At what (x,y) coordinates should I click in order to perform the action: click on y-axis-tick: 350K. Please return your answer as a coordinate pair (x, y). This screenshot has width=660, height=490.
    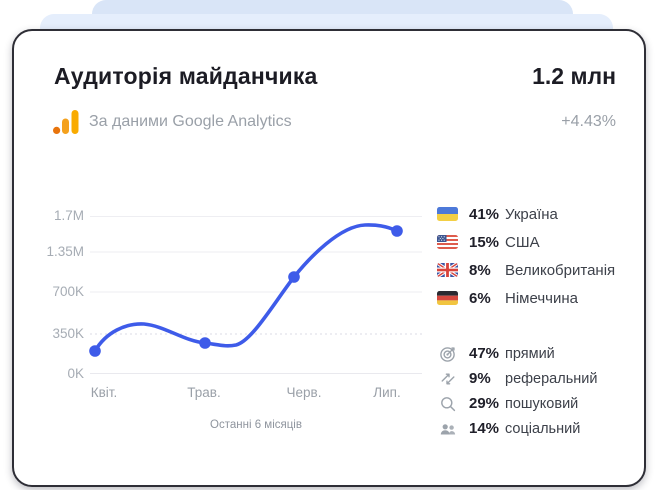
    Looking at the image, I should click on (68, 333).